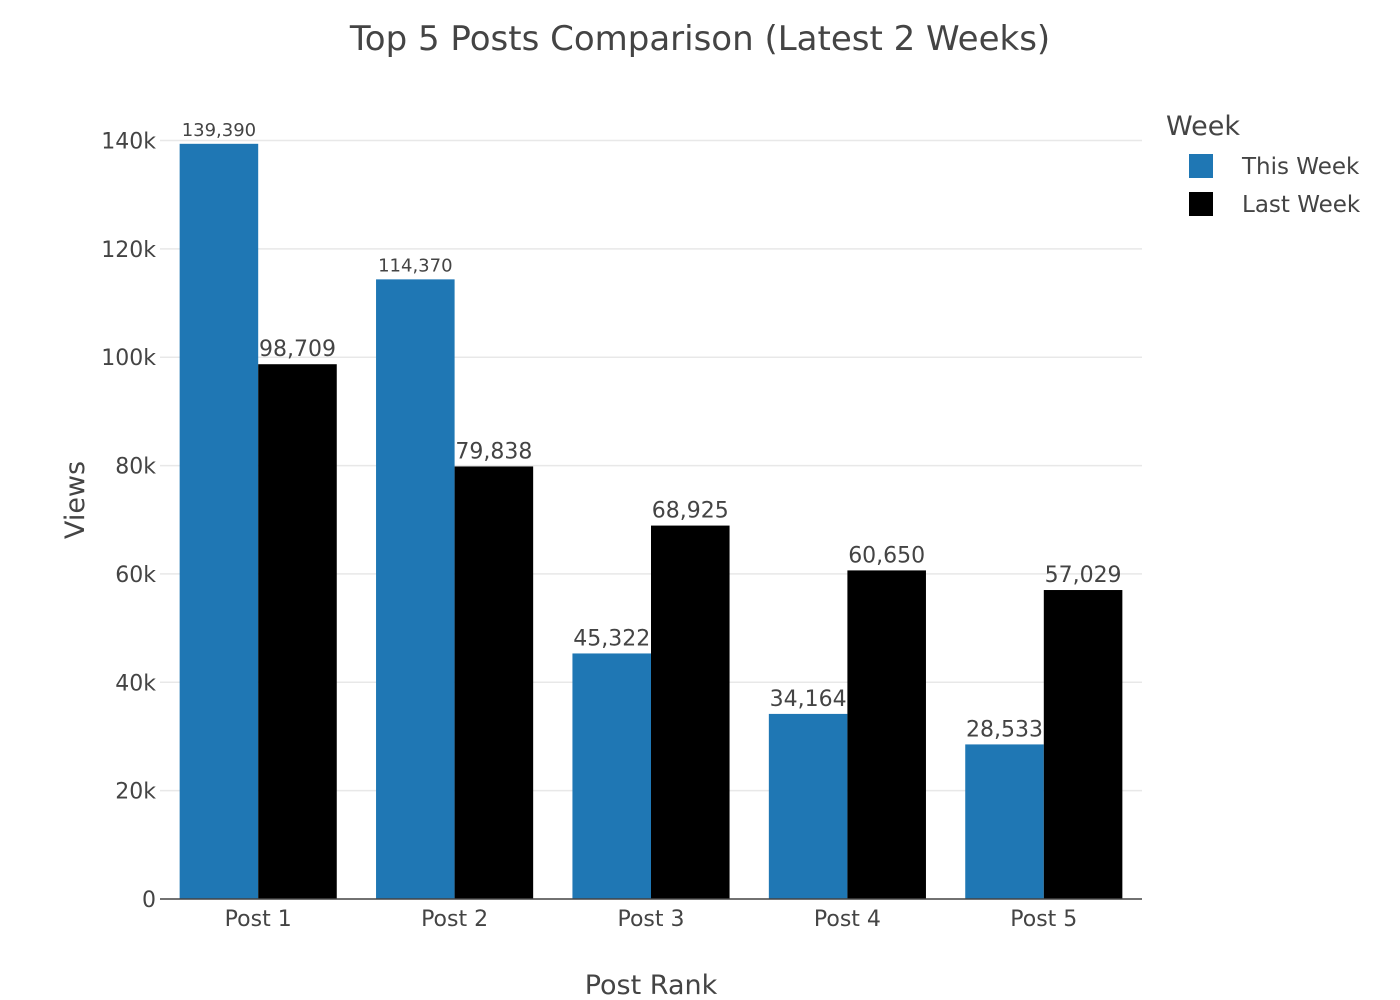 This screenshot has height=1000, width=1400. What do you see at coordinates (847, 919) in the screenshot?
I see `x-tick-label: Post 4` at bounding box center [847, 919].